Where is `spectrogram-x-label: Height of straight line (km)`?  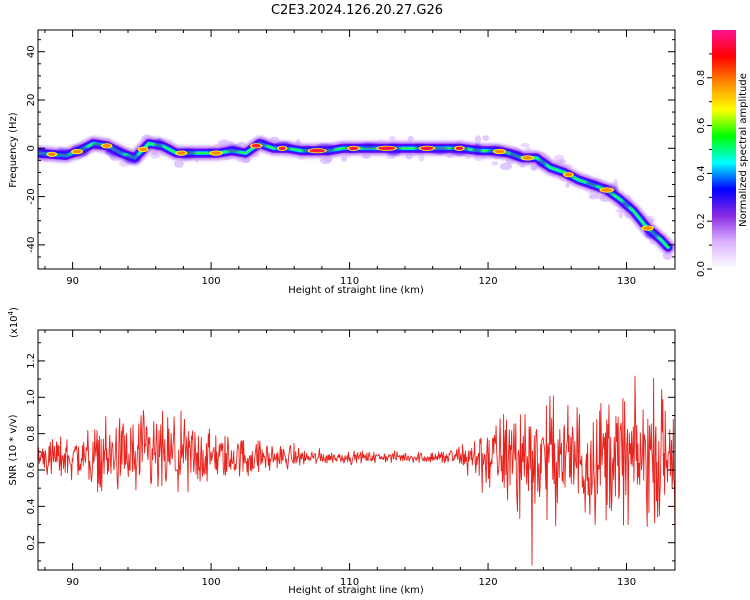
spectrogram-x-label: Height of straight line (km) is located at coordinates (356, 290).